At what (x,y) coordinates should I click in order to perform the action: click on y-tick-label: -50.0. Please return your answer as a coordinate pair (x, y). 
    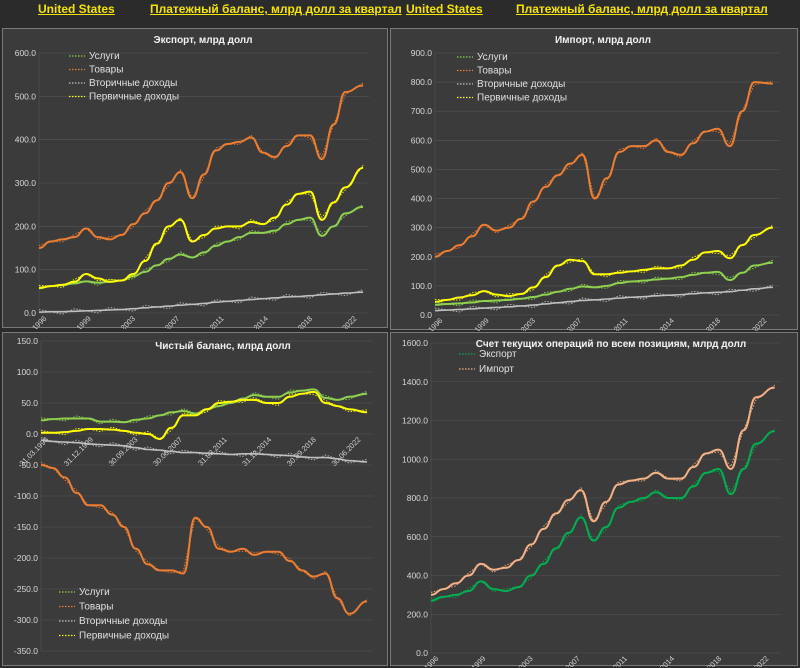
    Looking at the image, I should click on (29, 465).